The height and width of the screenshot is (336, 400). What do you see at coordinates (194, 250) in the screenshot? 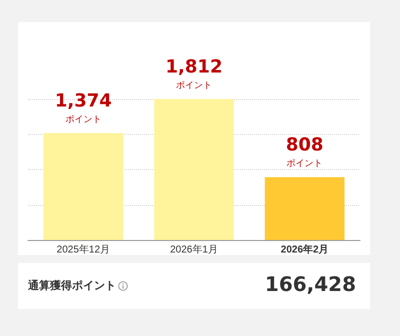
I see `x-tick-label: 2026年1月` at bounding box center [194, 250].